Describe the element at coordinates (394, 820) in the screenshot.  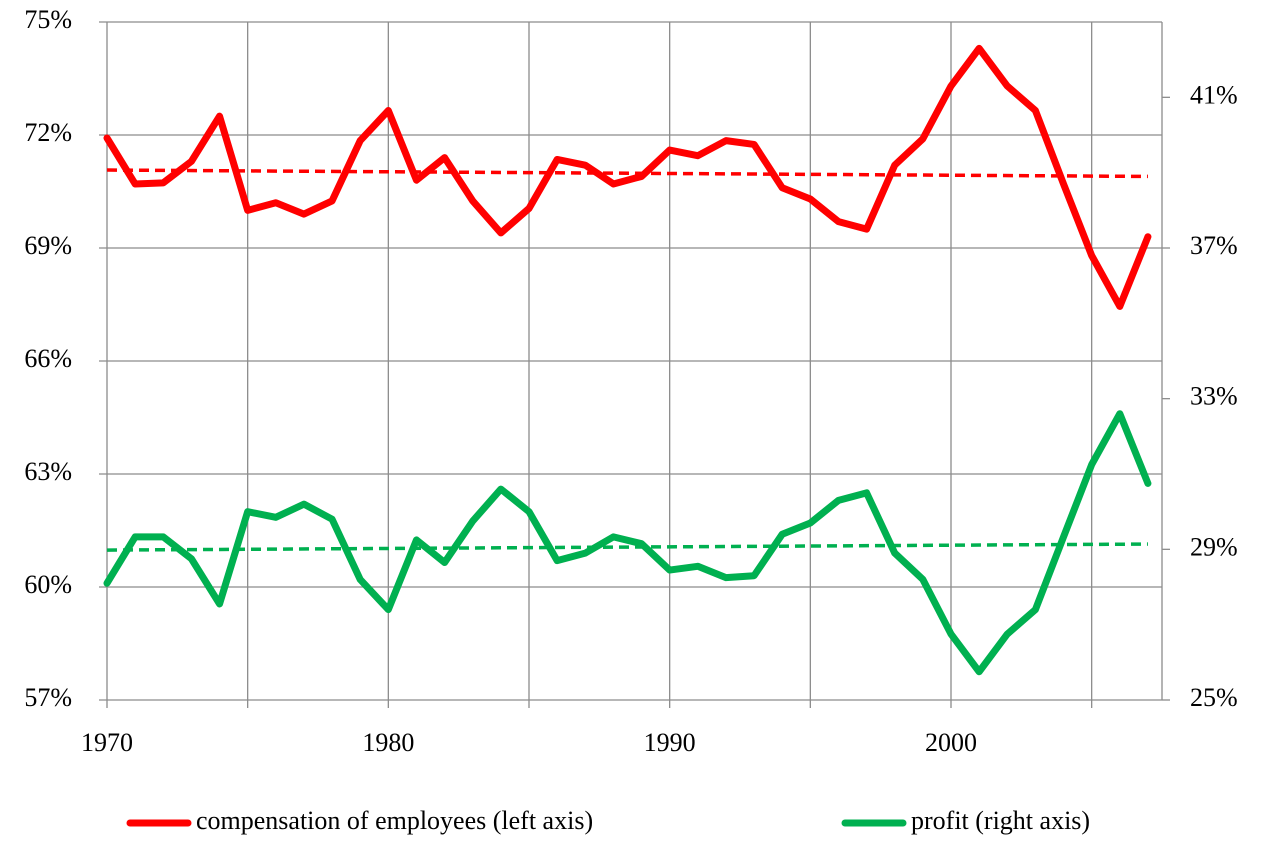
I see `legend-label: compensation of employees (left axis)` at that location.